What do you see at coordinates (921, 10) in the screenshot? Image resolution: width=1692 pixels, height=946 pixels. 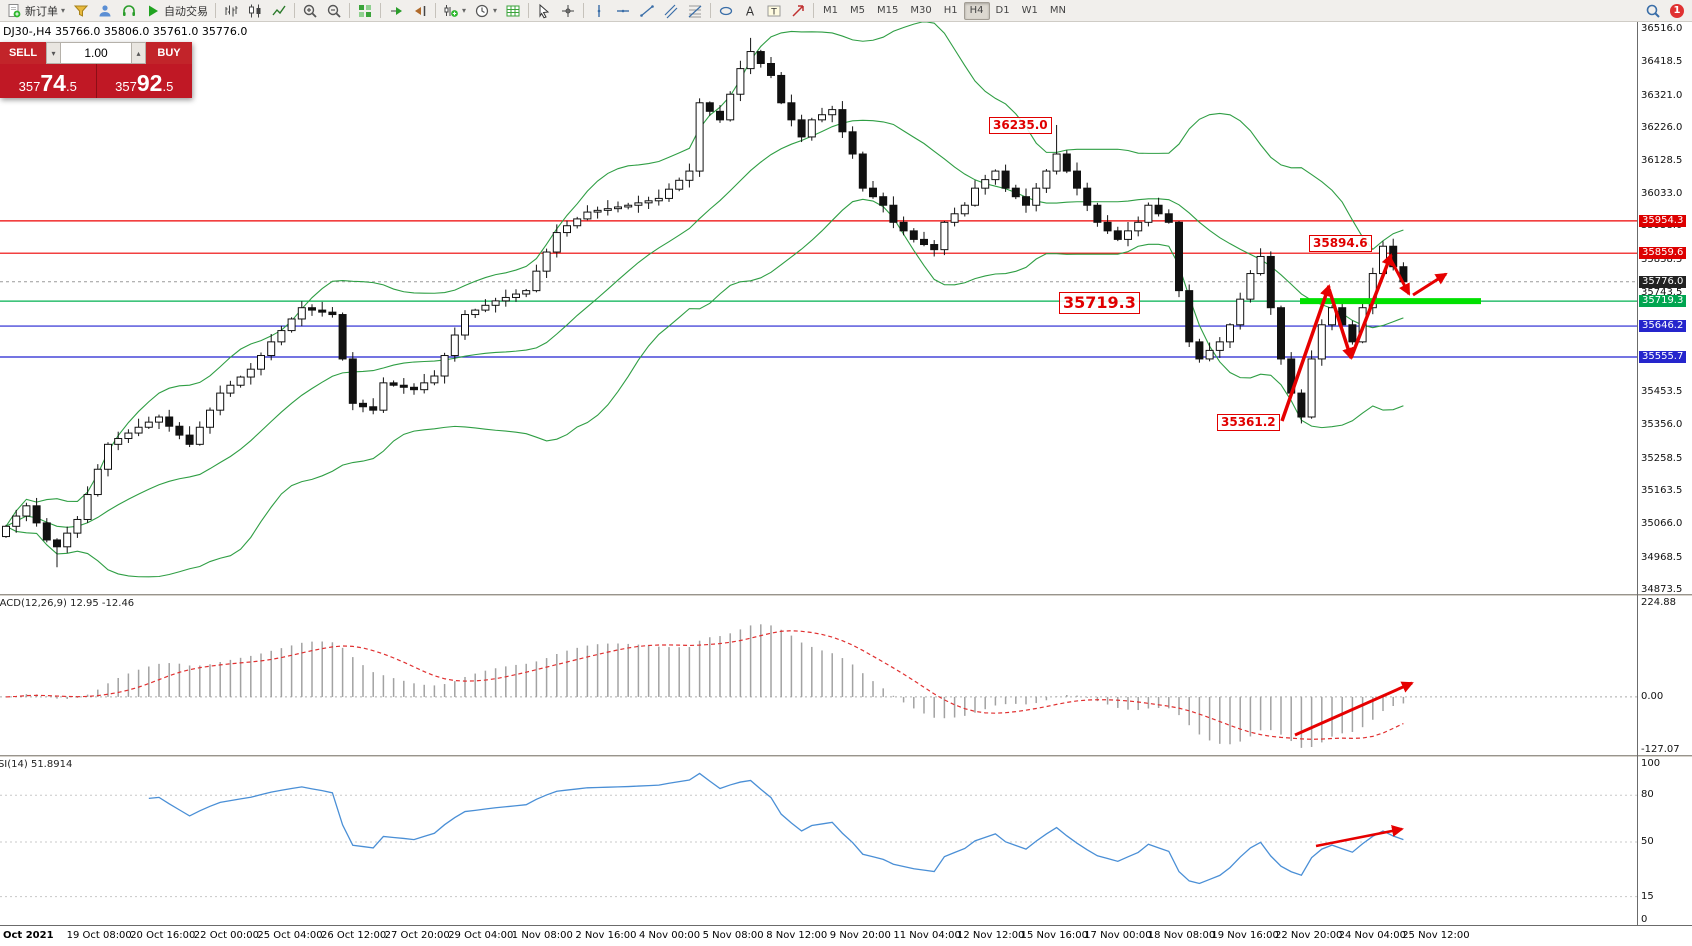 I see `timeframe-m30: M30` at bounding box center [921, 10].